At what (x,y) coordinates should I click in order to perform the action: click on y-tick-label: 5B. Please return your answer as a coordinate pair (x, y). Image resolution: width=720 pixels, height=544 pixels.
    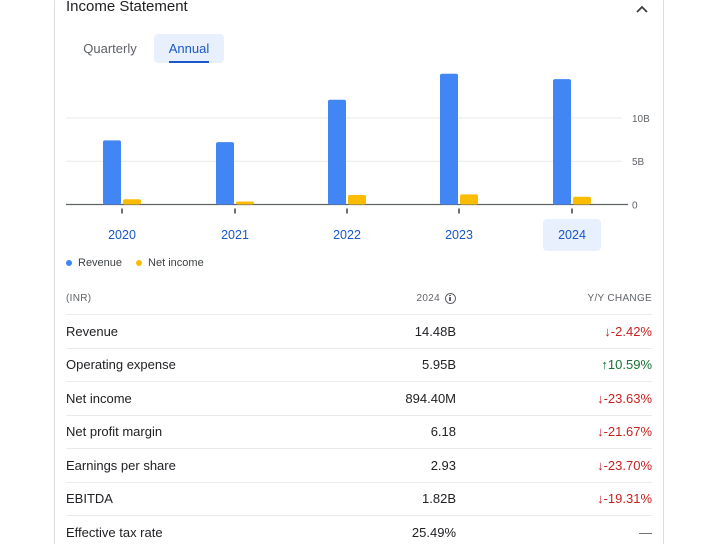
    Looking at the image, I should click on (638, 162).